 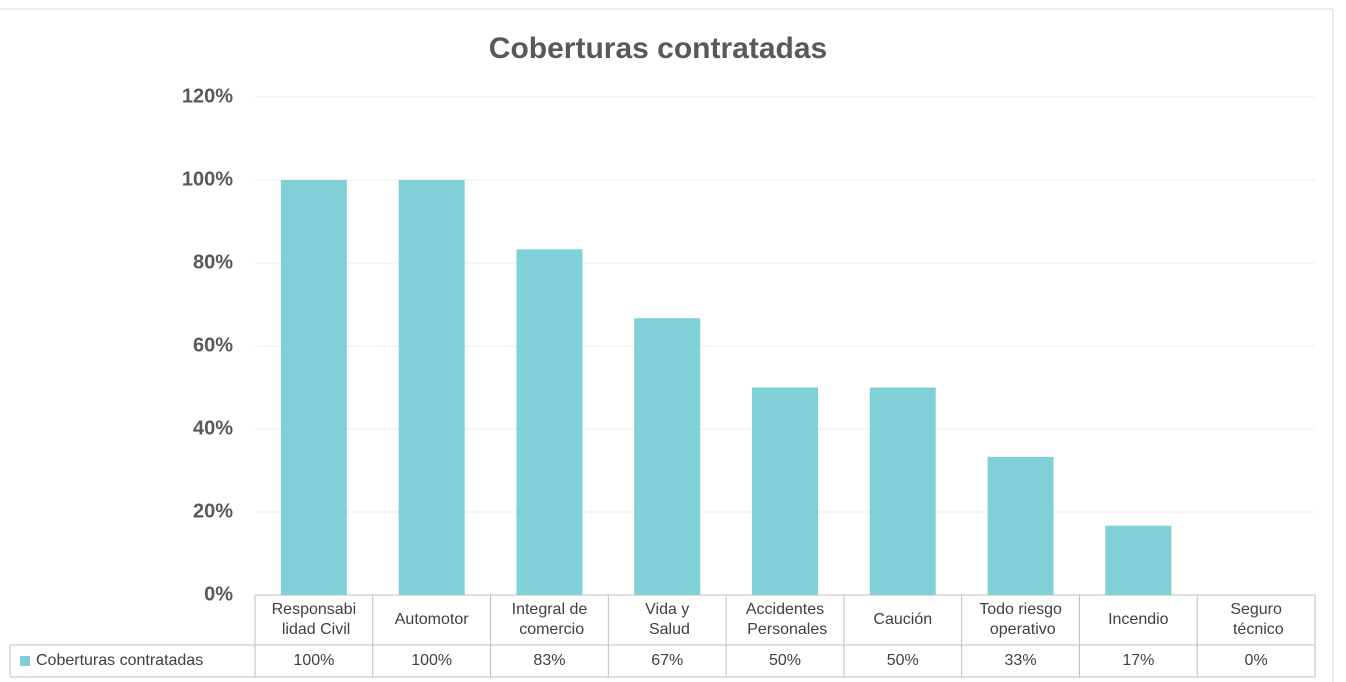 What do you see at coordinates (1256, 660) in the screenshot?
I see `data-label: 0%` at bounding box center [1256, 660].